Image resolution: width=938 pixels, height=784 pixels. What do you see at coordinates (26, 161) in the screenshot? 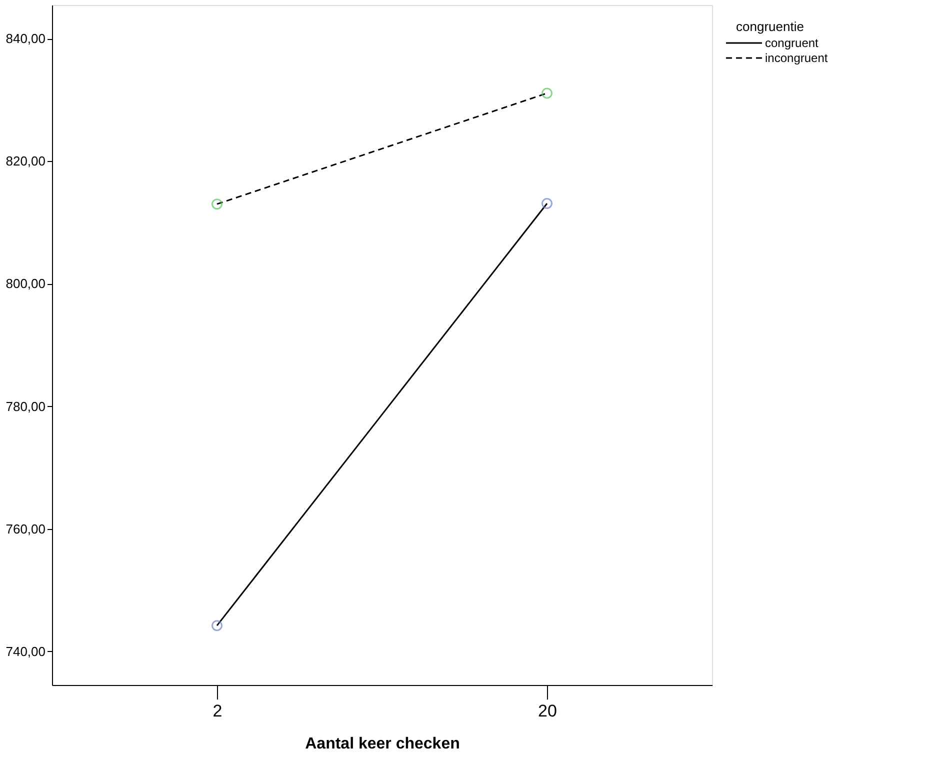
I see `y-tick-label: 820,00` at bounding box center [26, 161].